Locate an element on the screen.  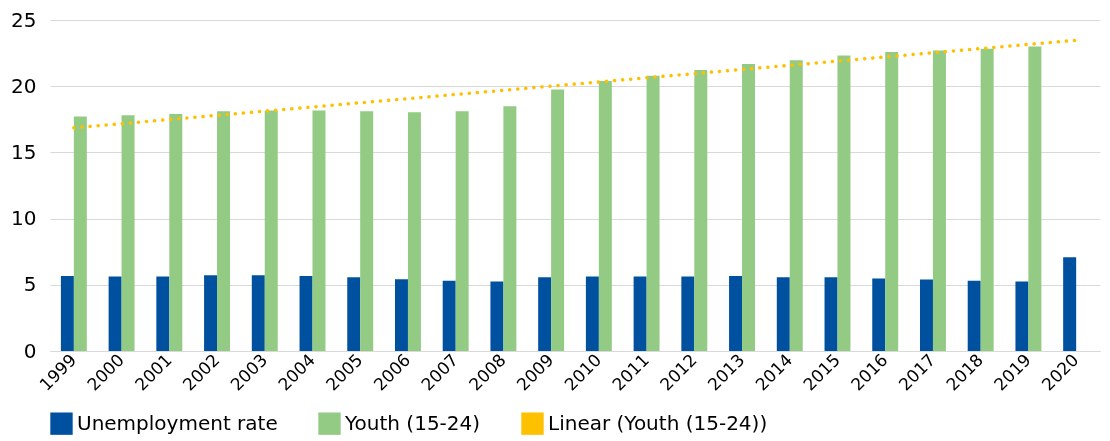
y-tick-label: 0 is located at coordinates (30, 350).